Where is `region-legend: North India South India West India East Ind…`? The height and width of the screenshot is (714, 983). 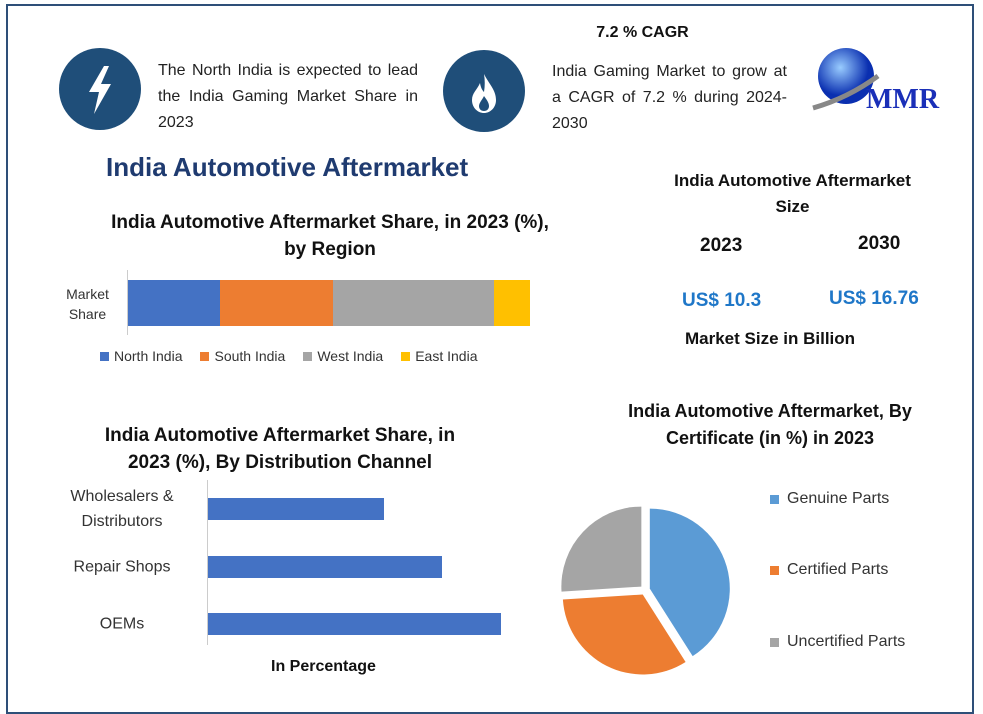
region-legend: North India South India West India East Ind… is located at coordinates (288, 356).